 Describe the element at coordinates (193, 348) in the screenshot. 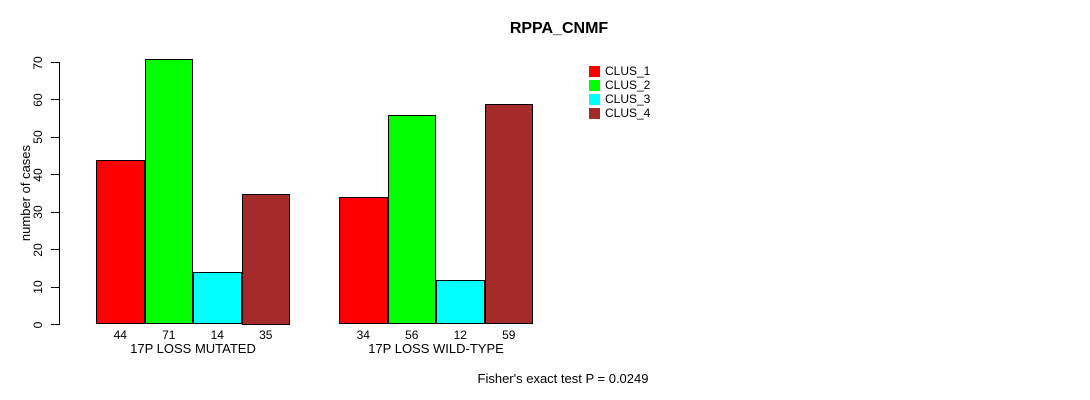

I see `group-label: 17P LOSS MUTATED` at that location.